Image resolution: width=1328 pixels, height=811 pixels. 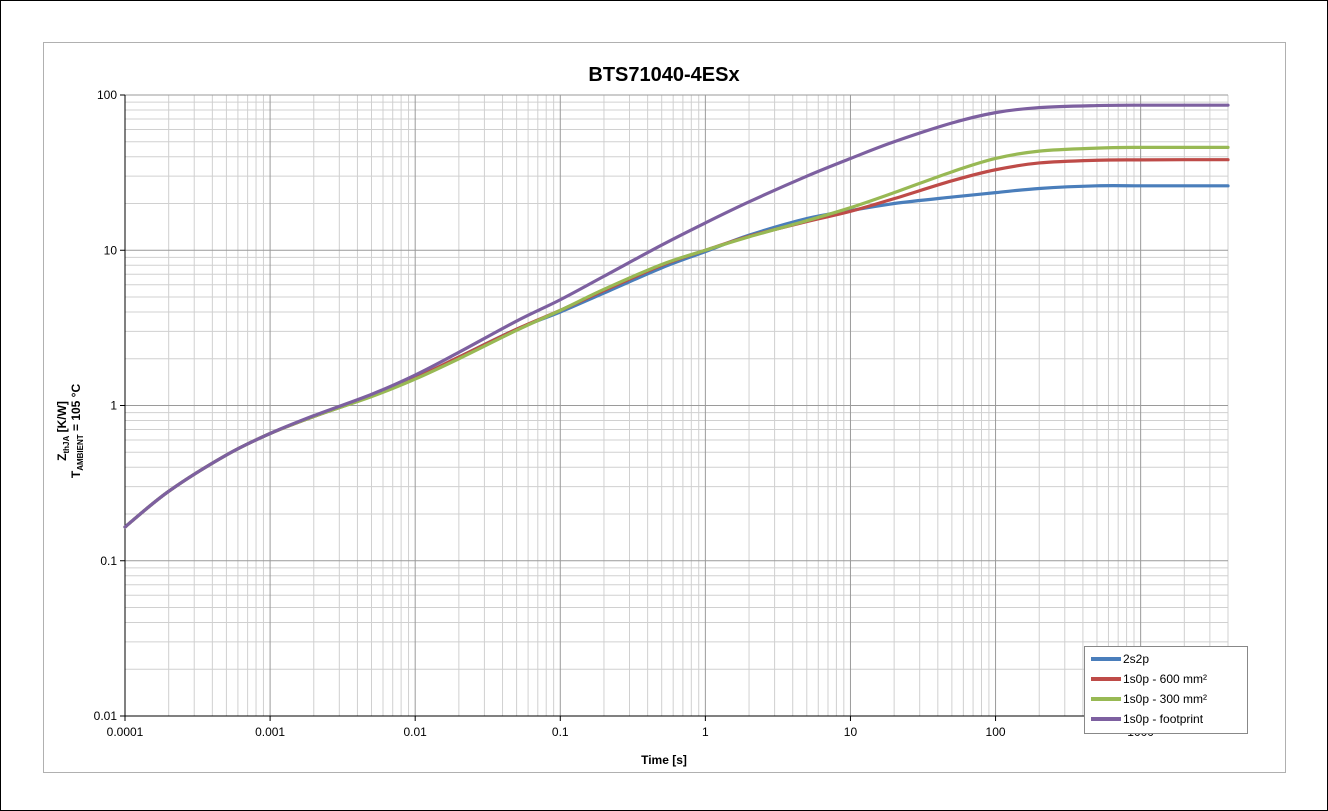 I want to click on legend-item-2s2p: 2s2p, so click(x=1120, y=659).